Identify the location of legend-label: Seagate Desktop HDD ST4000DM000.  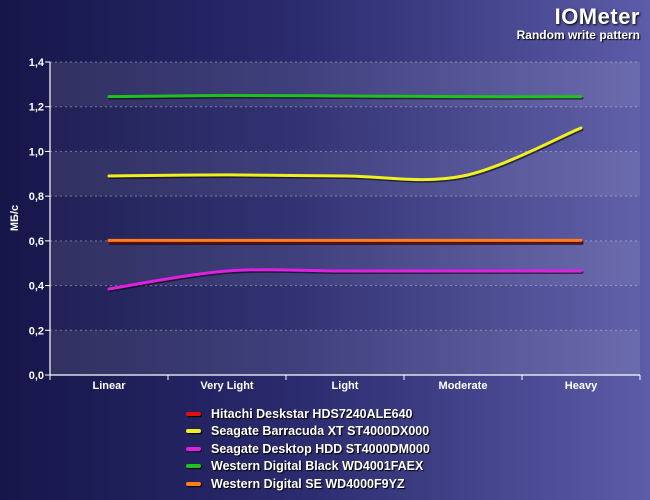
(320, 448).